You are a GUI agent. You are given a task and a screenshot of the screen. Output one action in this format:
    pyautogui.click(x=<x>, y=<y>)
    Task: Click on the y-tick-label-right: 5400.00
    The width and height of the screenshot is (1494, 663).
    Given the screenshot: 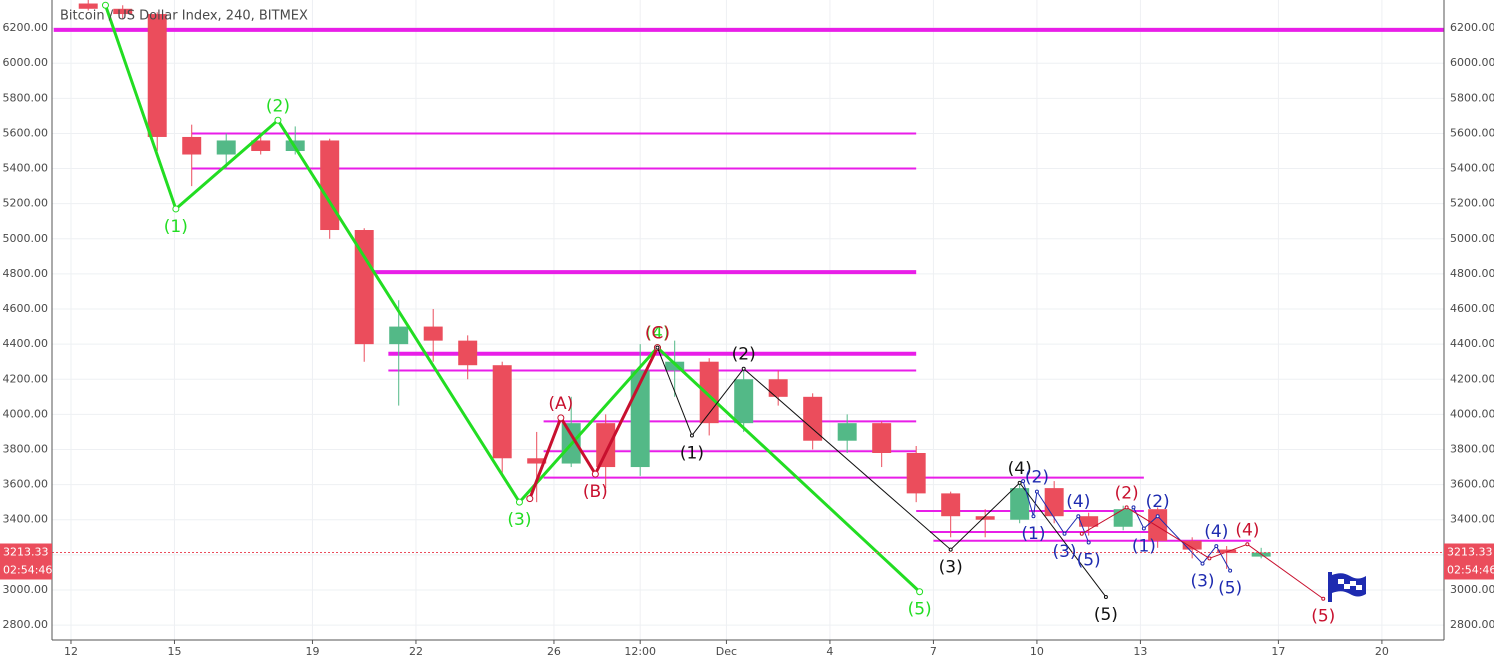 What is the action you would take?
    pyautogui.click(x=1472, y=168)
    